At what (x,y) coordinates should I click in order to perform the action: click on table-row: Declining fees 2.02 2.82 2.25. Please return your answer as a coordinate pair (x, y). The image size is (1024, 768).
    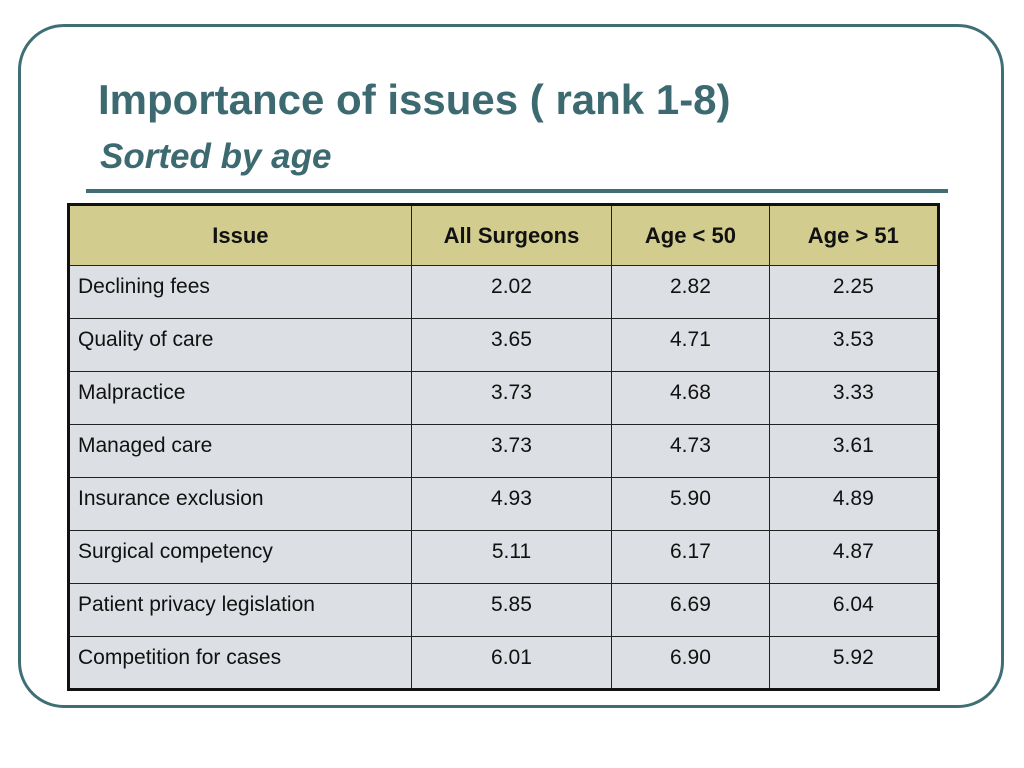
    Looking at the image, I should click on (504, 292).